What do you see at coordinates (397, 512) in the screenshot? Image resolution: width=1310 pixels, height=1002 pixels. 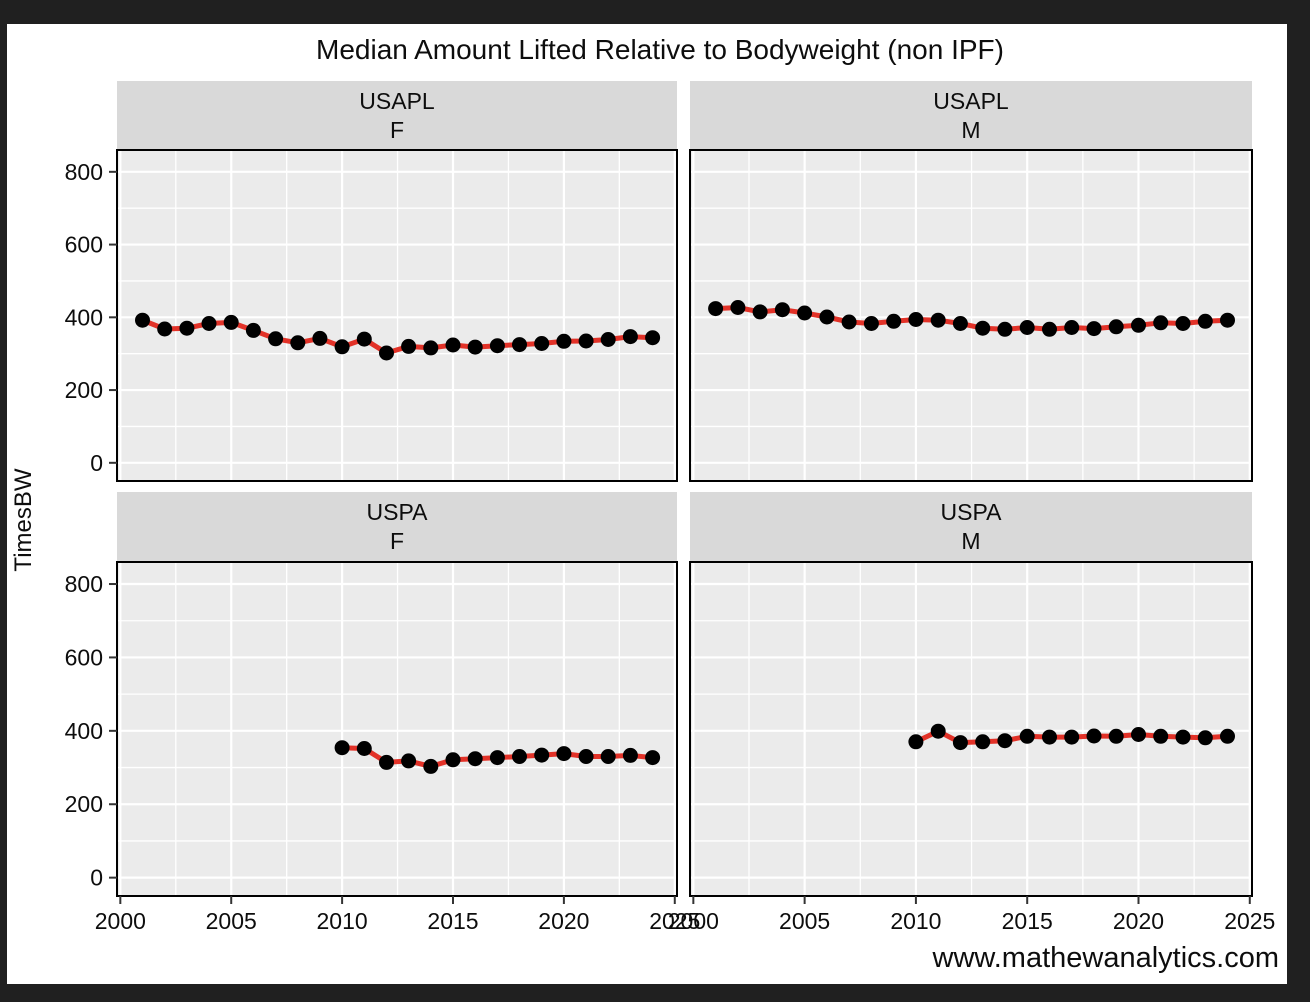 I see `facet-strip-federation: USPA` at bounding box center [397, 512].